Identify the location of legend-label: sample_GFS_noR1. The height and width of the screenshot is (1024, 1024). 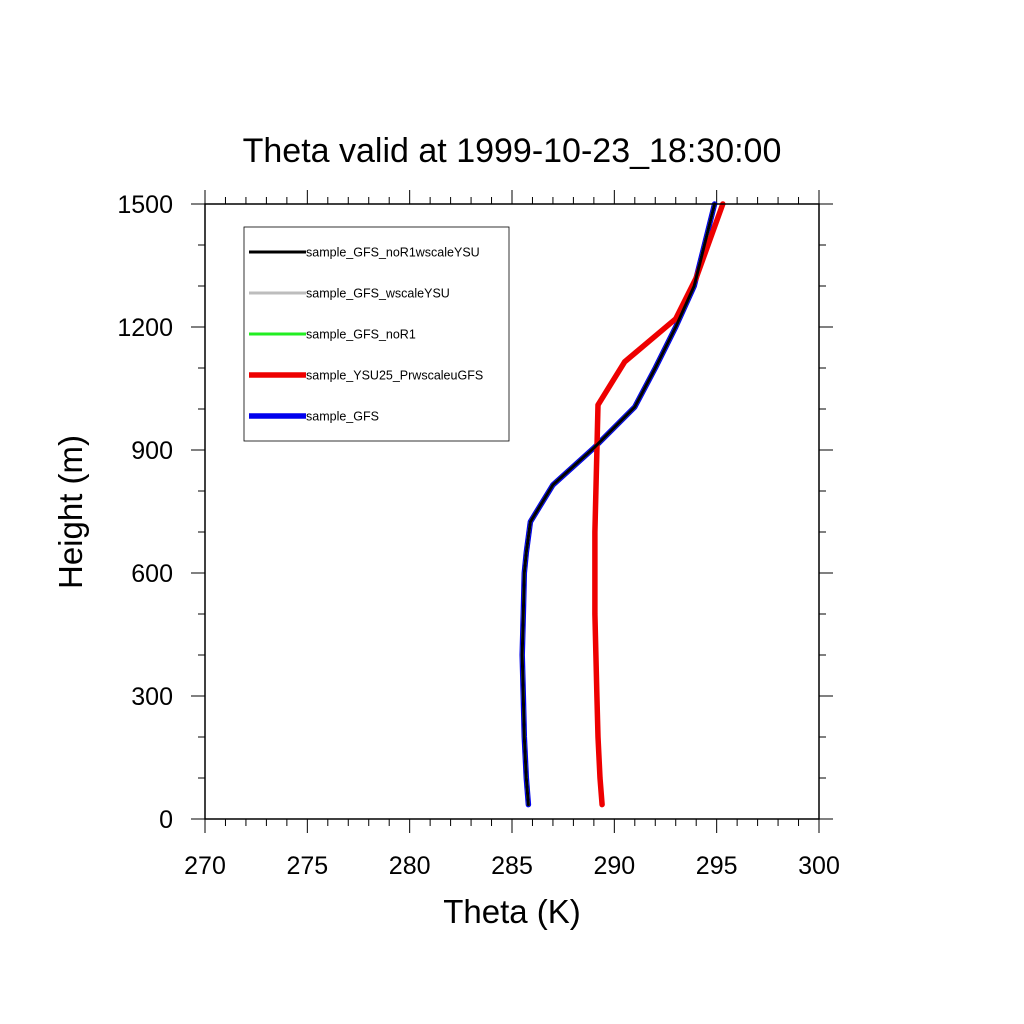
(361, 335).